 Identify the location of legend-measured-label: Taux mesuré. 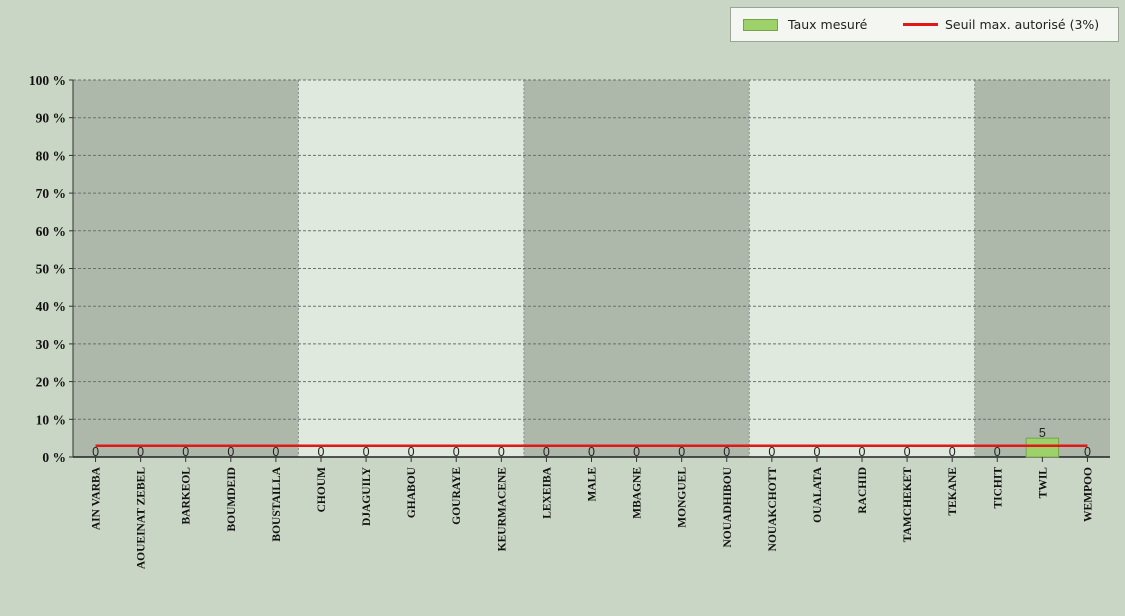
(828, 24).